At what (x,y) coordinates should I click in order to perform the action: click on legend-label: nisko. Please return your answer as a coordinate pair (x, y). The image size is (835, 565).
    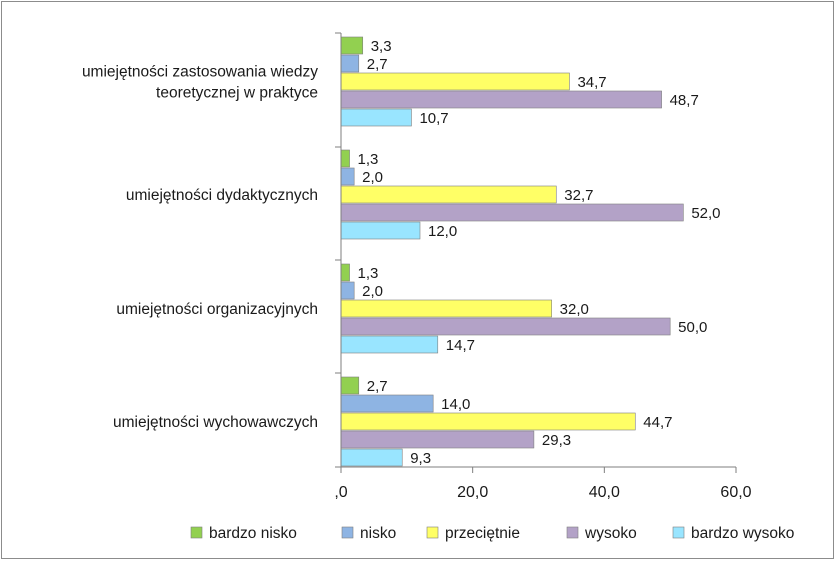
    Looking at the image, I should click on (378, 533).